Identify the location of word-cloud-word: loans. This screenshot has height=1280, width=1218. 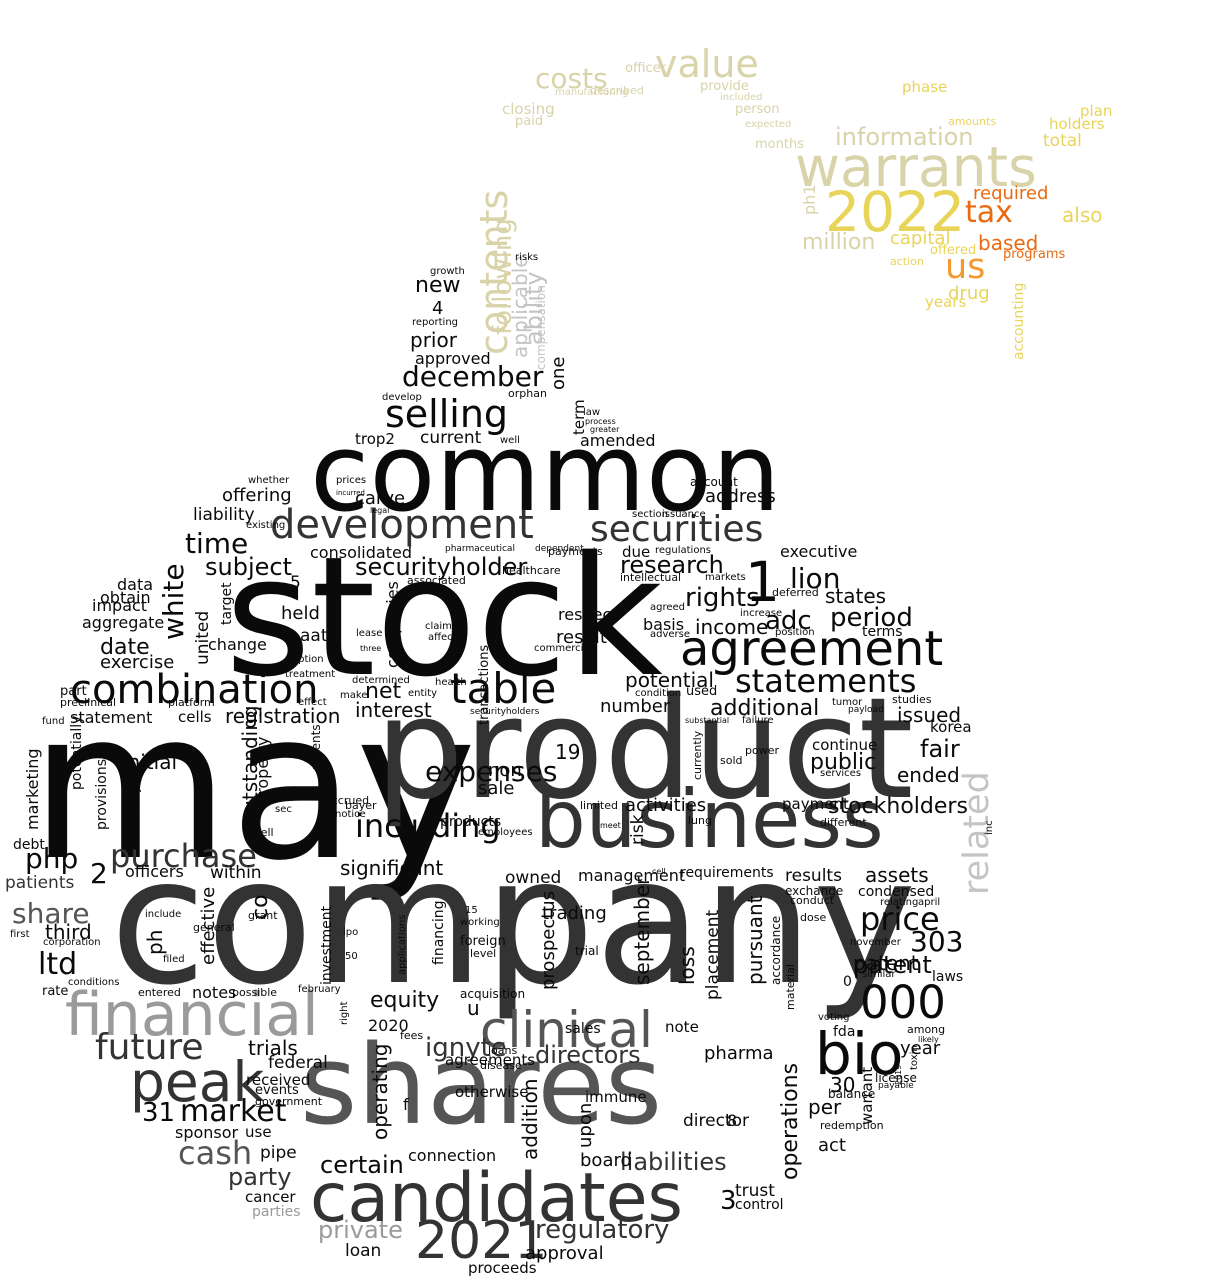
(503, 1050).